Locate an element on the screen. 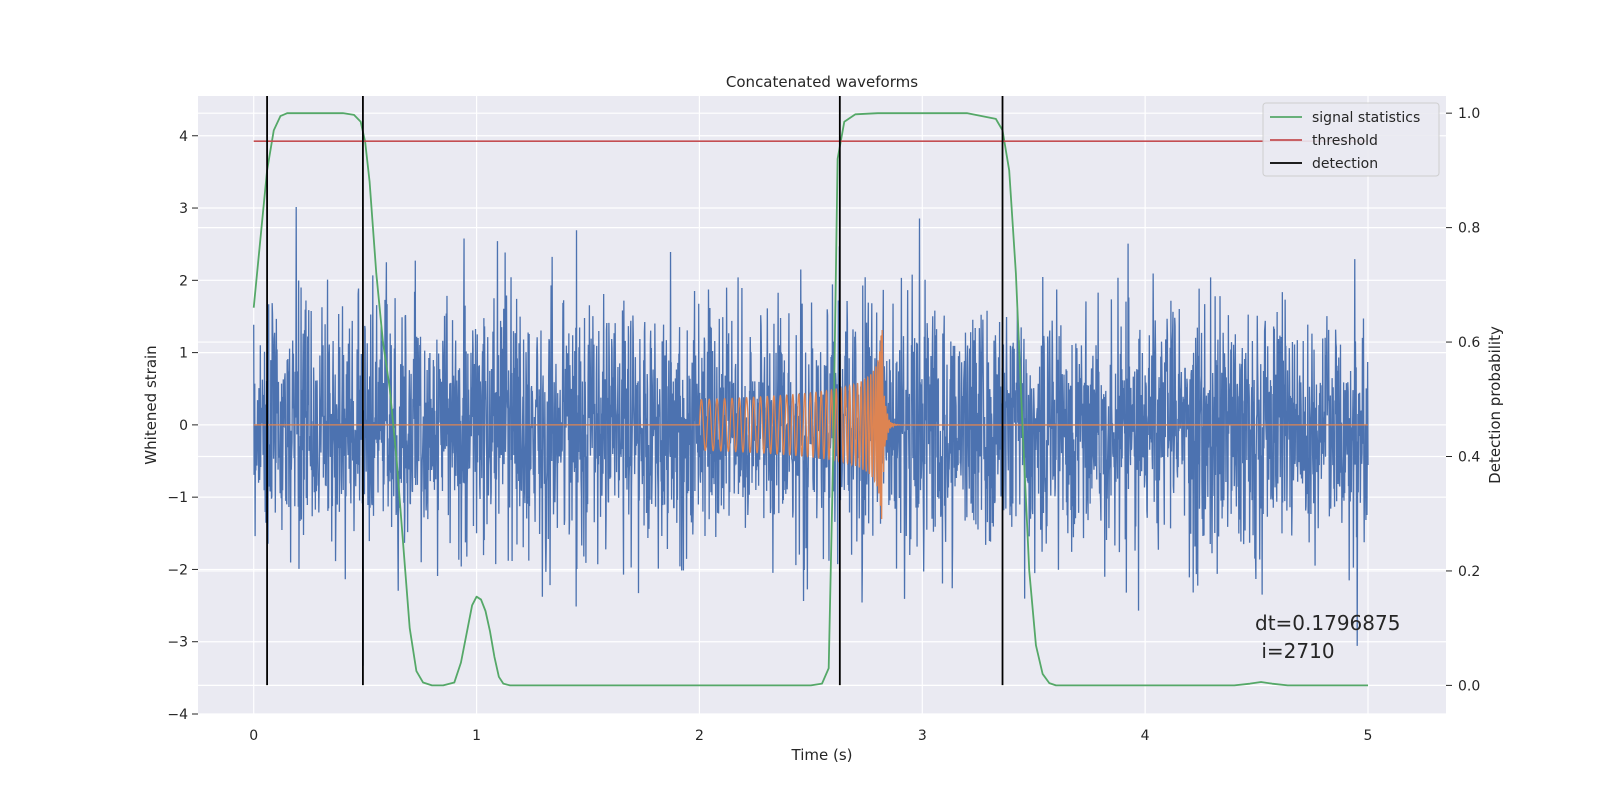 The width and height of the screenshot is (1600, 800). y-axis-ticks: −4 −3 −2 −1 0 1 2 3 4 is located at coordinates (182, 426).